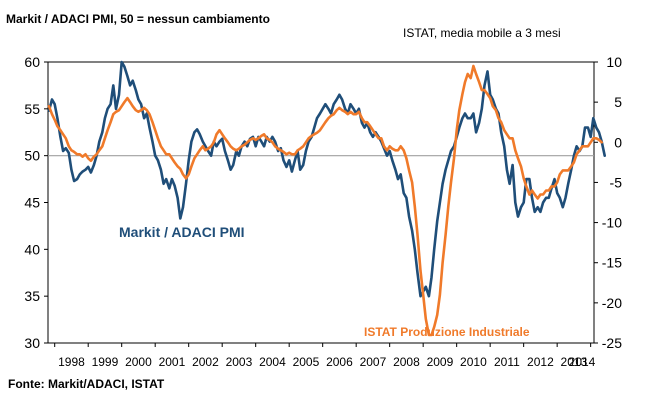  I want to click on x-axis-tick-label: 2005, so click(306, 362).